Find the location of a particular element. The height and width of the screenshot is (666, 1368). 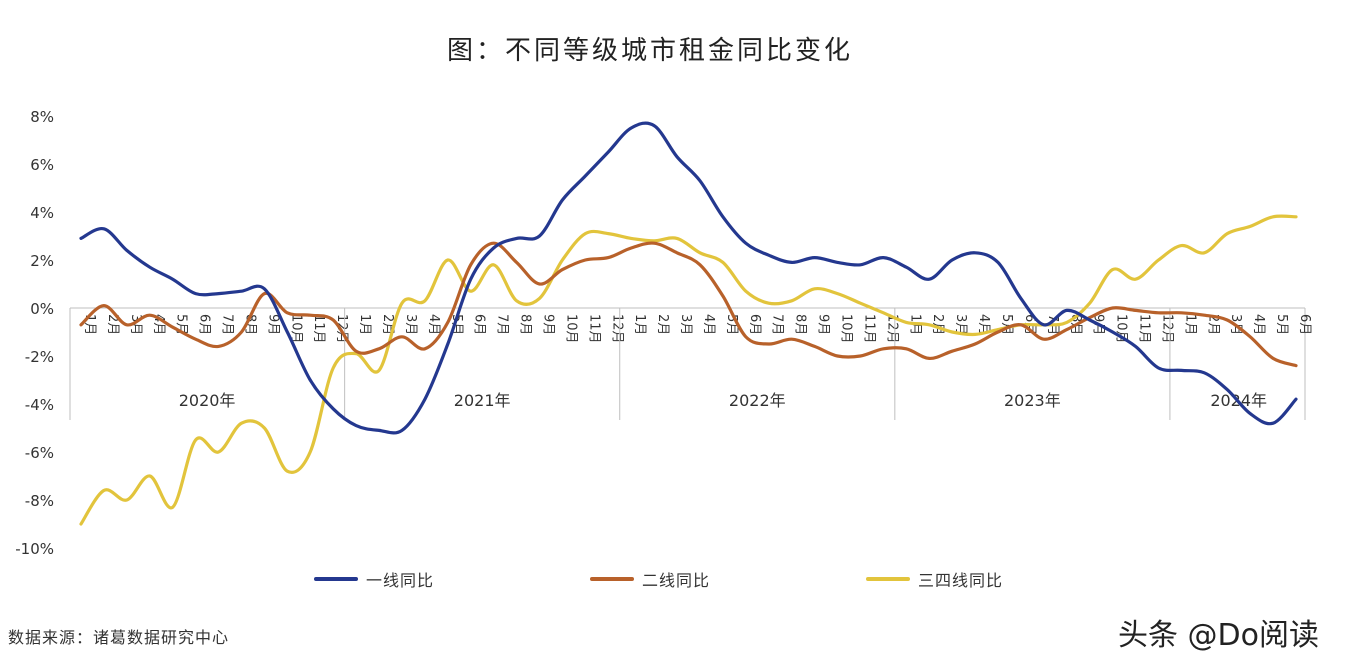

year-label: 2020年 is located at coordinates (207, 400).